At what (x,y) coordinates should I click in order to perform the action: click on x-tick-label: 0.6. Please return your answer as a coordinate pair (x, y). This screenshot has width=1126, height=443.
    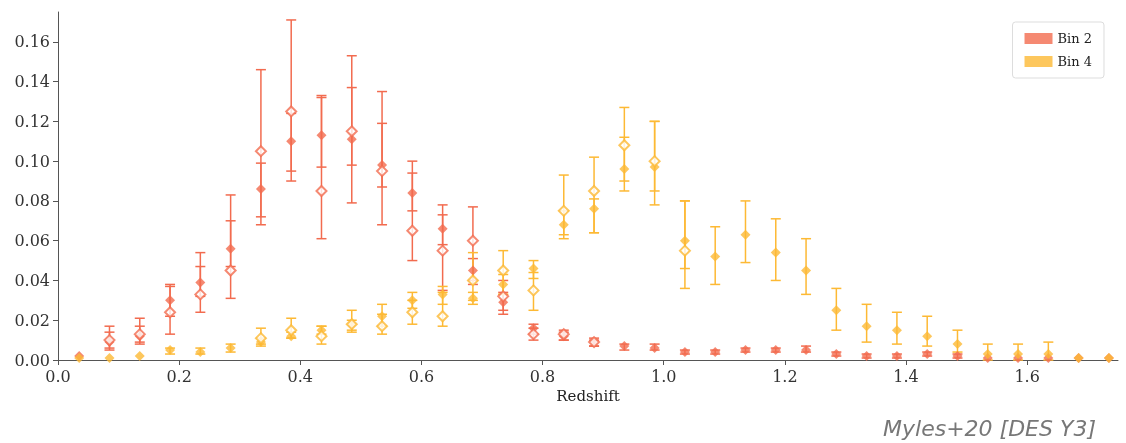
    Looking at the image, I should click on (421, 376).